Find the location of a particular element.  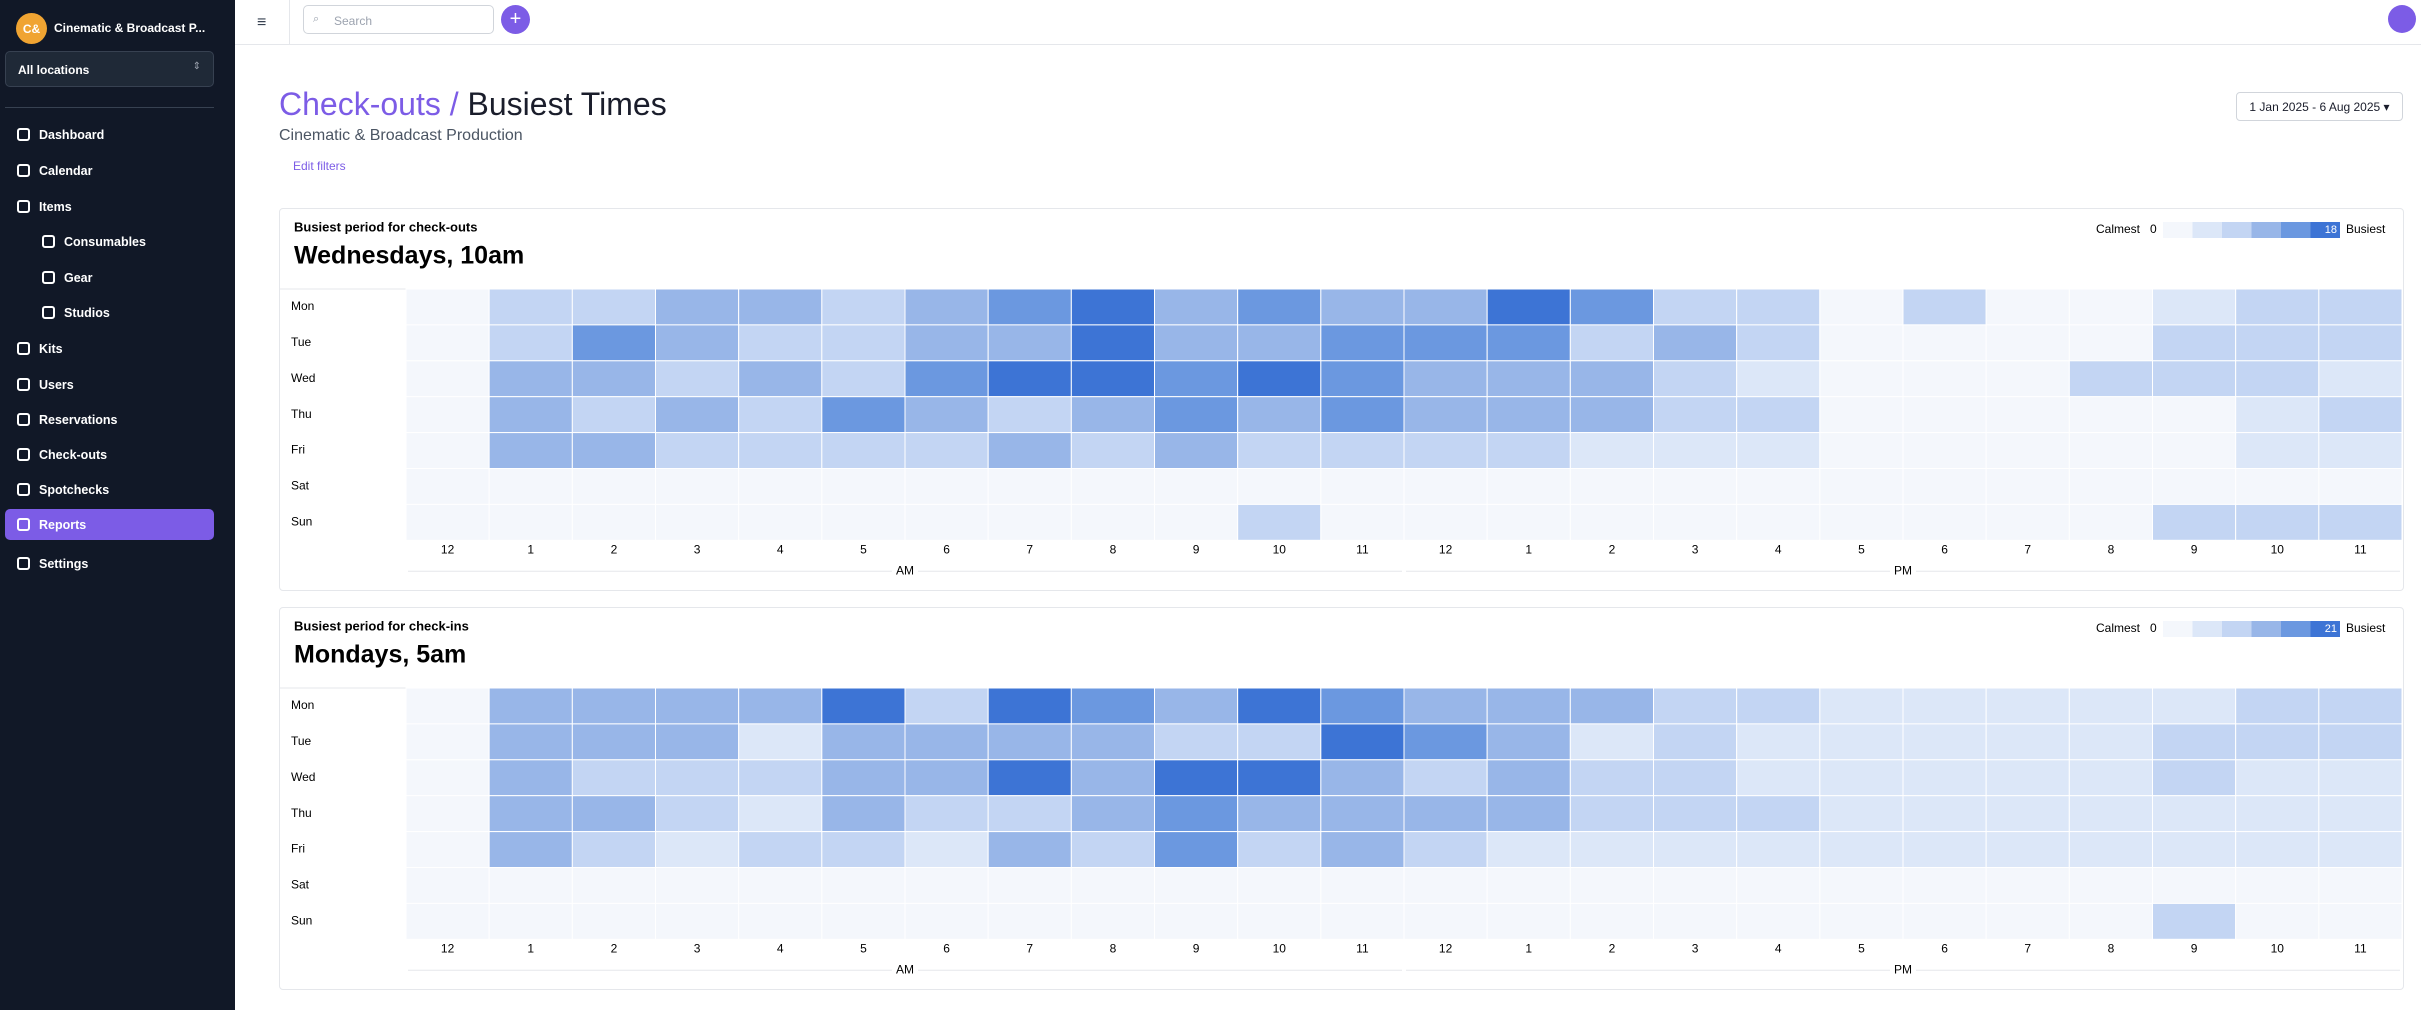

nav-item: Users is located at coordinates (109, 384).